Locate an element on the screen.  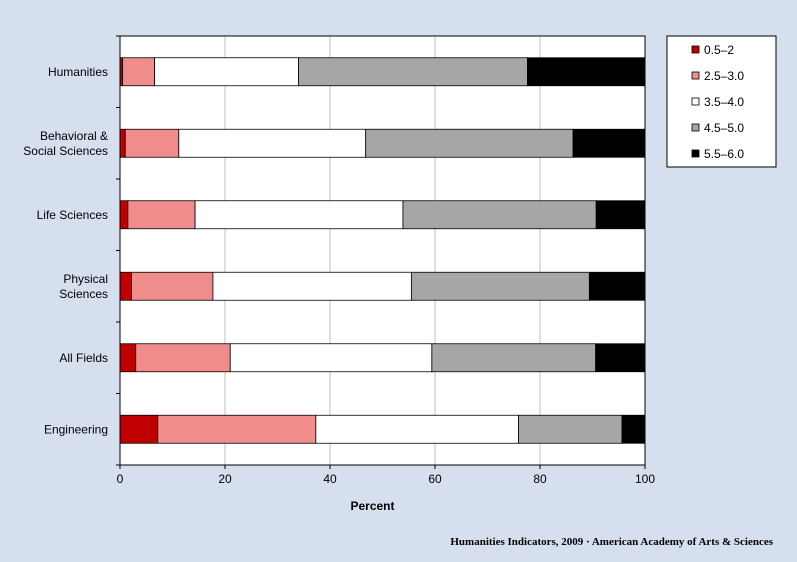
category-label: Life Sciences is located at coordinates (72, 215).